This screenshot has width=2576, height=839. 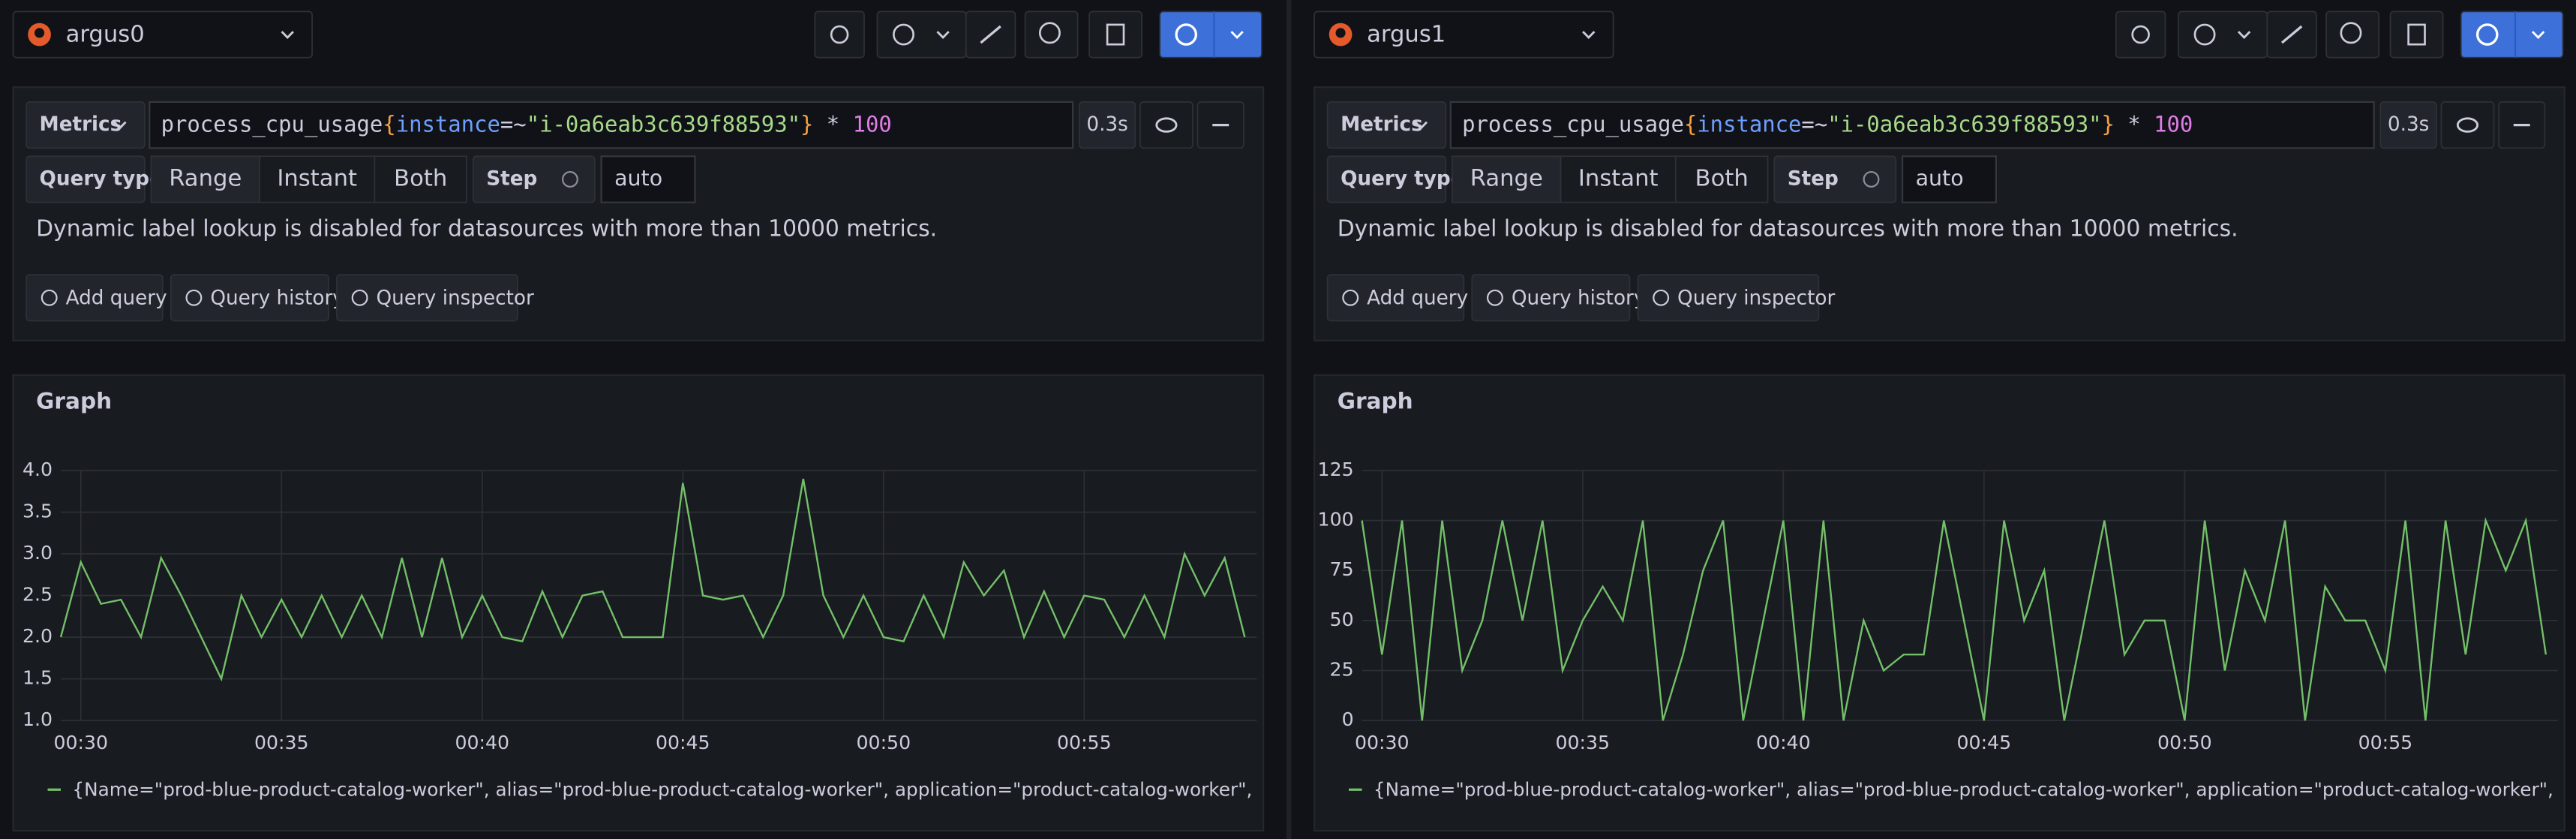 I want to click on query-action-label: Query history, so click(x=277, y=298).